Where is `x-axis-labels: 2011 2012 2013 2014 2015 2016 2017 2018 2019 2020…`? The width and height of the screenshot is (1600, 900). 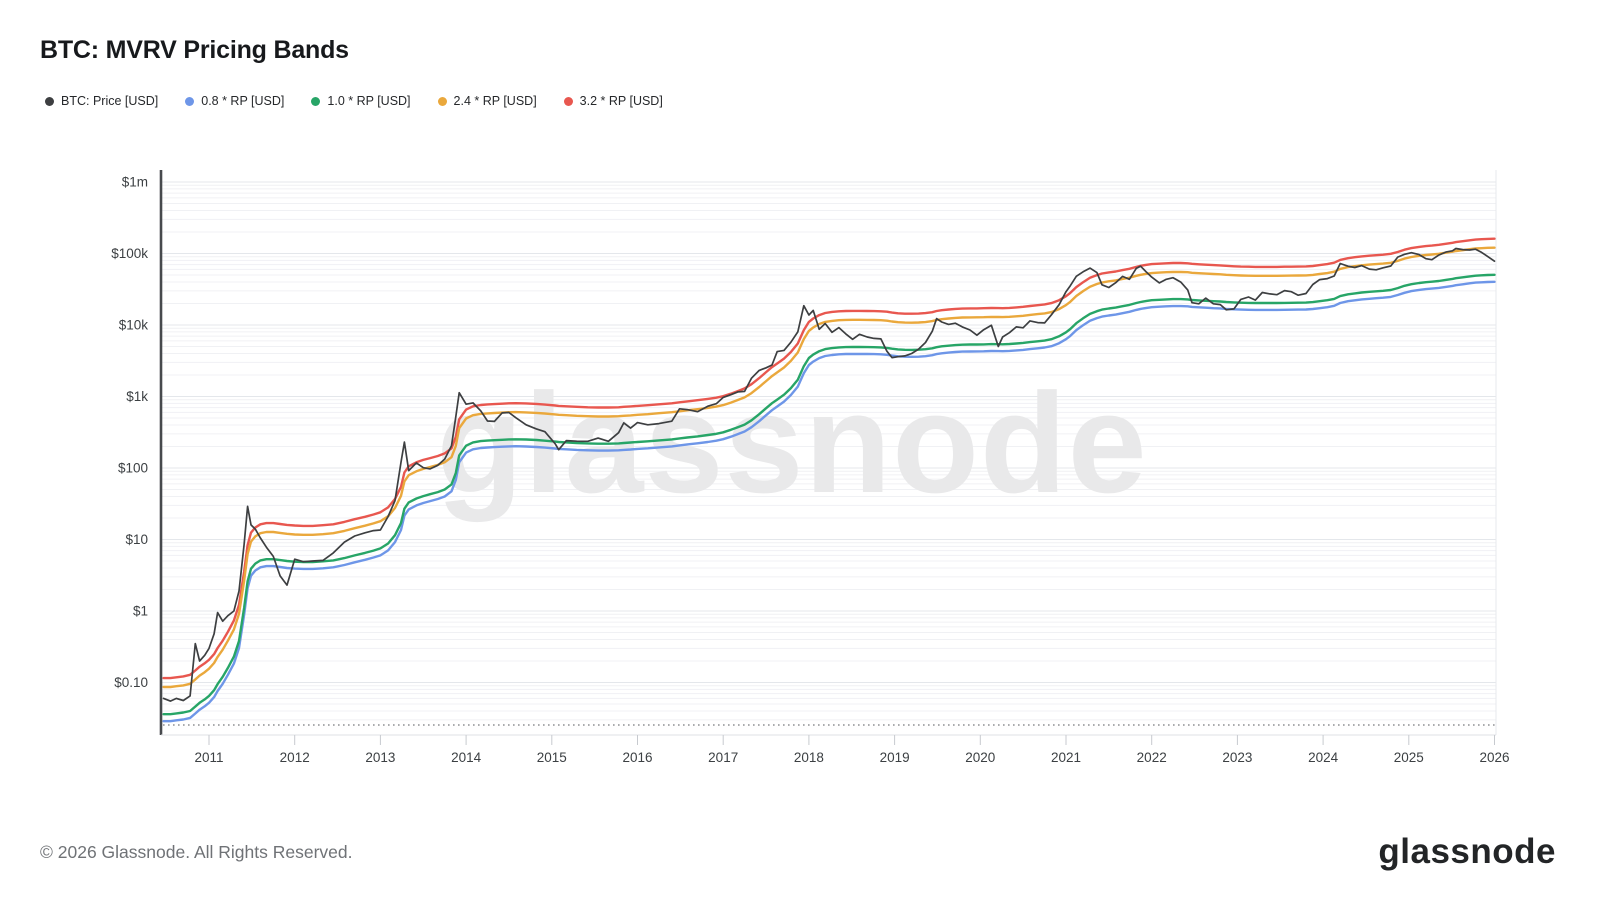 x-axis-labels: 2011 2012 2013 2014 2015 2016 2017 2018 2019 2020… is located at coordinates (852, 750).